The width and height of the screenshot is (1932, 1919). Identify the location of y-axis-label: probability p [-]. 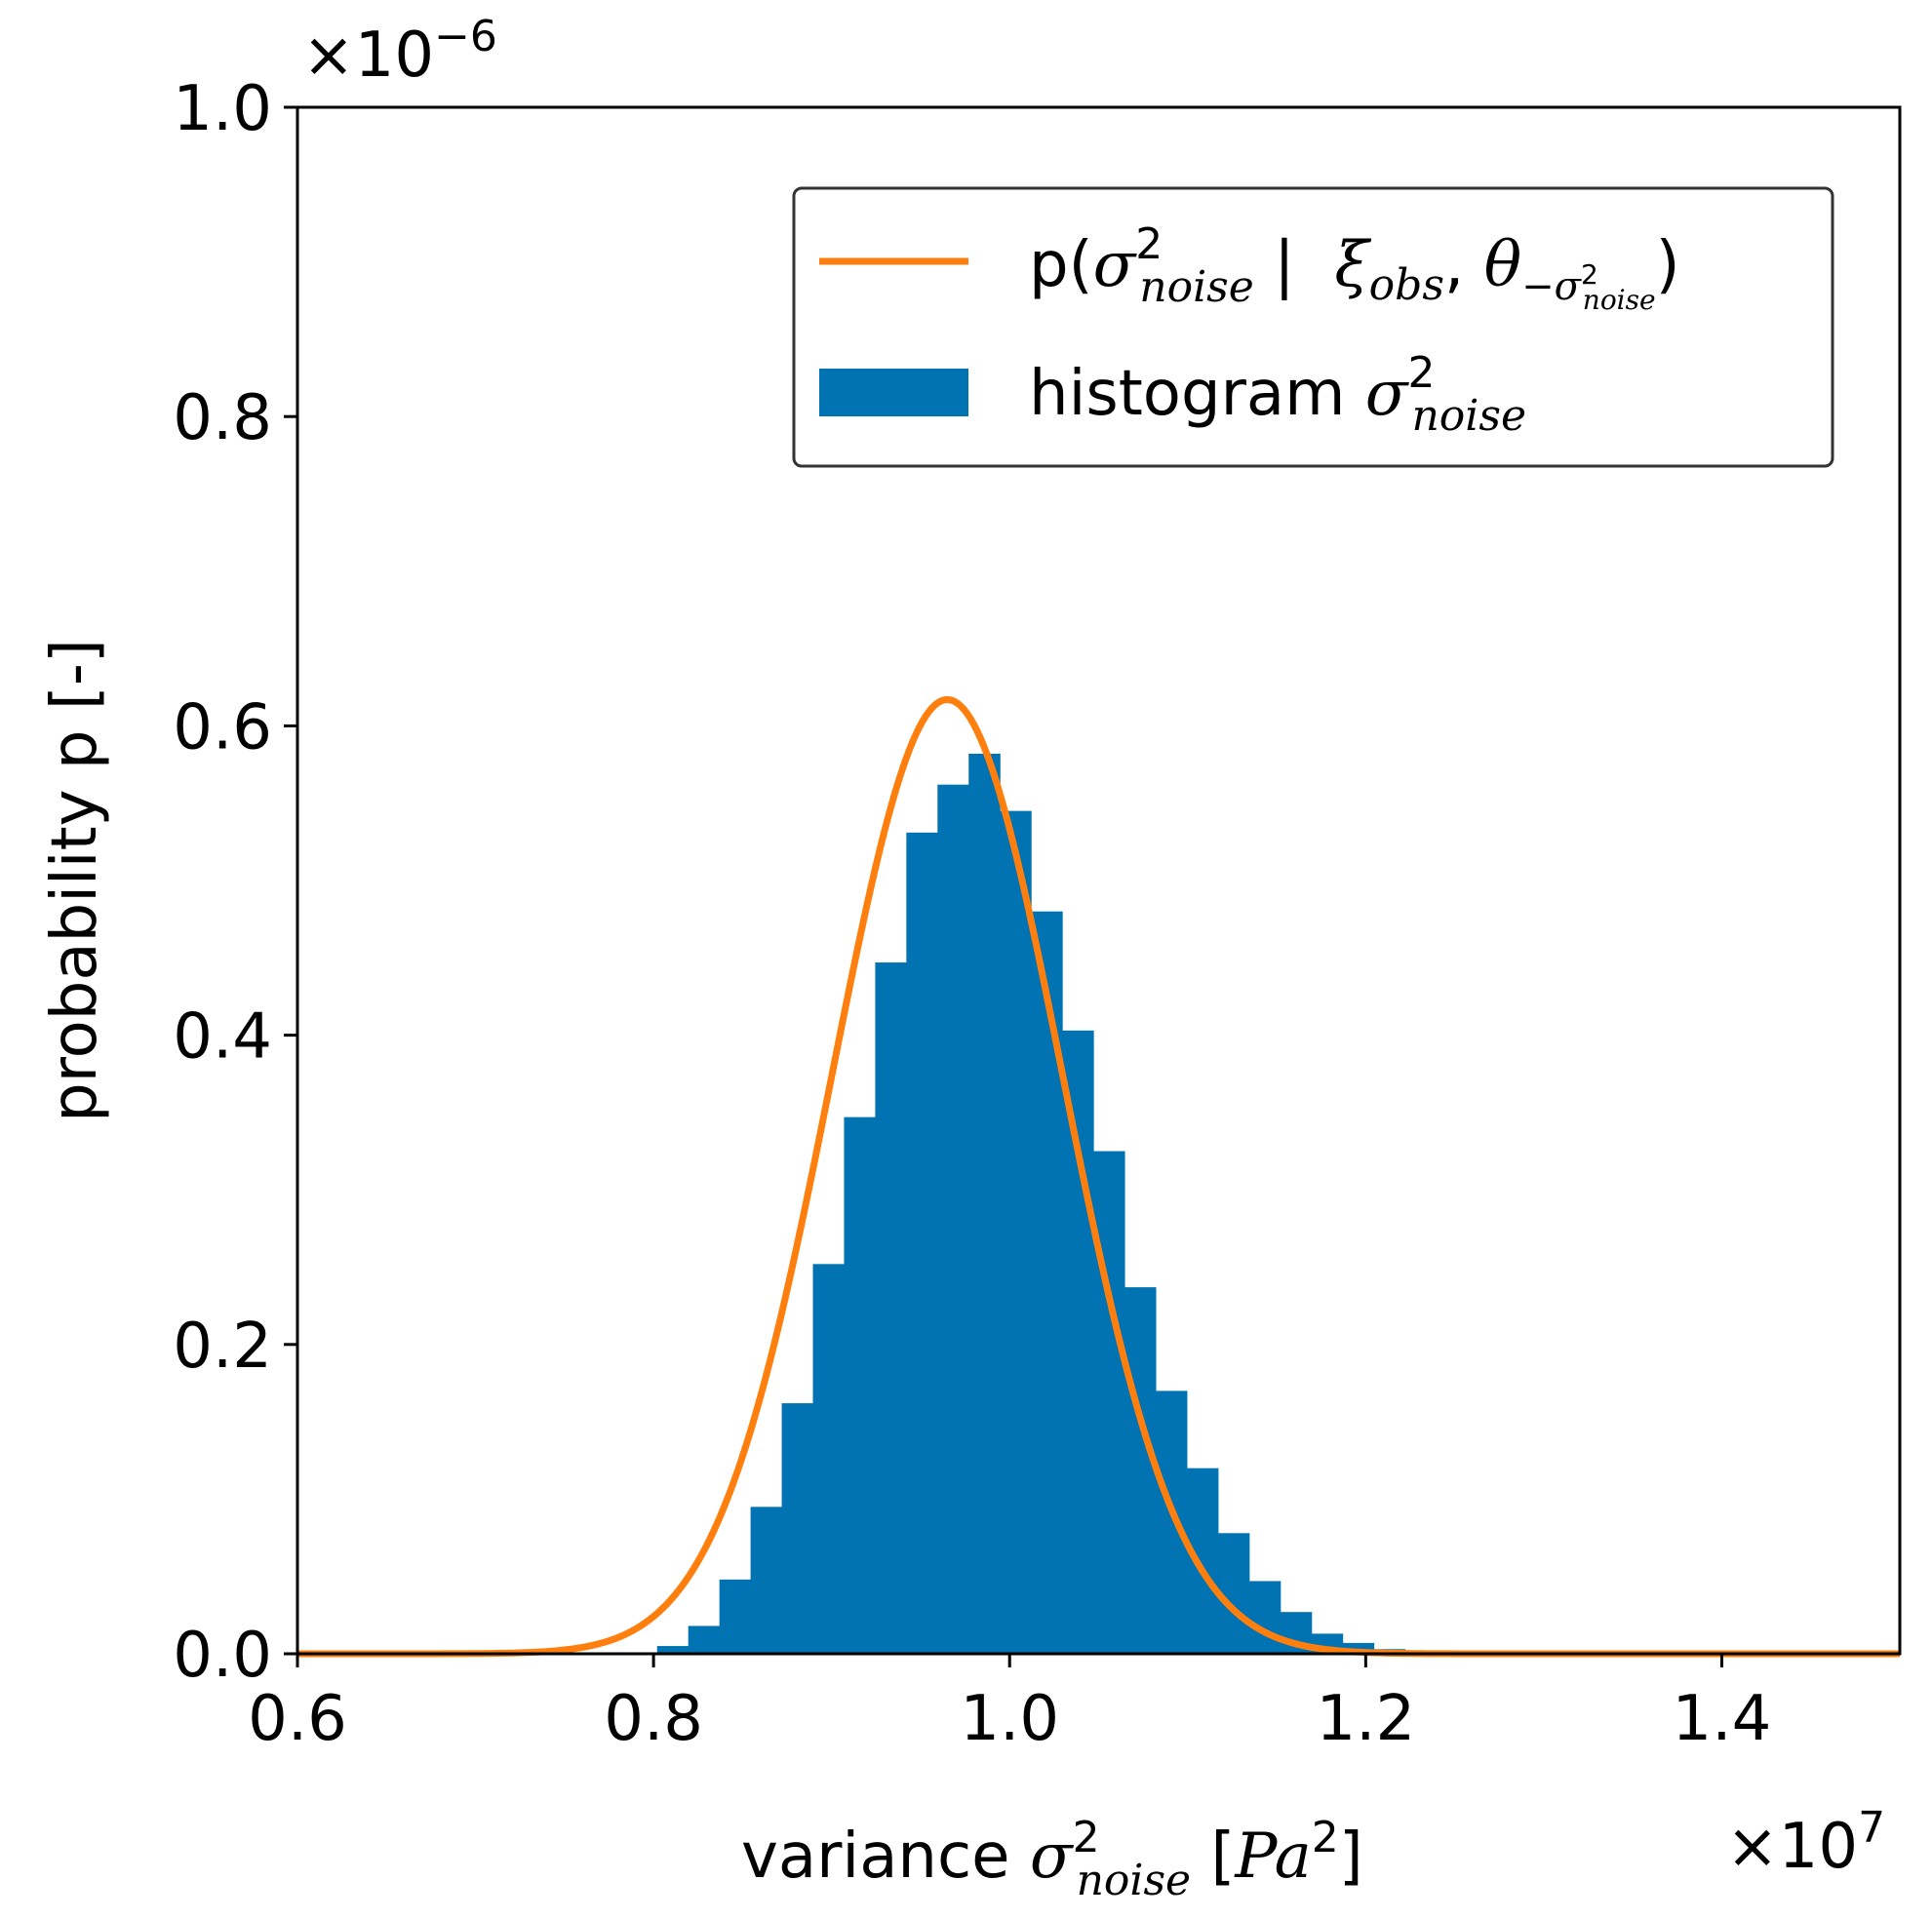
(75, 880).